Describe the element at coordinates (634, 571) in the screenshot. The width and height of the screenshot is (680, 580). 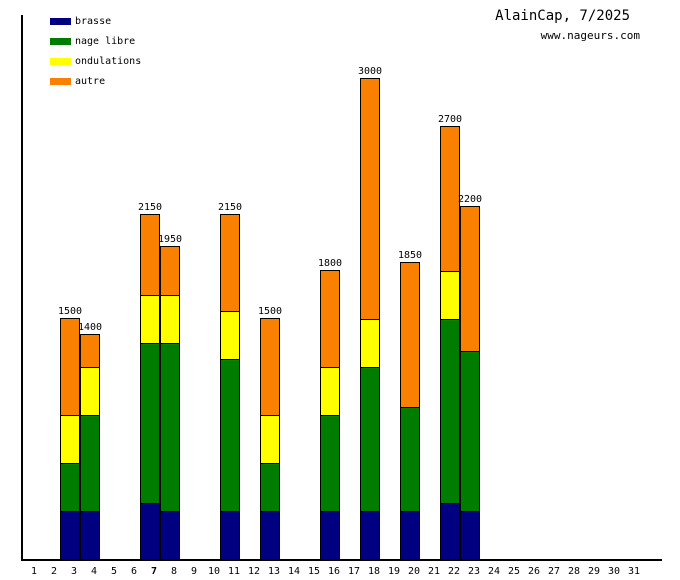
I see `x-tick-31: 31` at that location.